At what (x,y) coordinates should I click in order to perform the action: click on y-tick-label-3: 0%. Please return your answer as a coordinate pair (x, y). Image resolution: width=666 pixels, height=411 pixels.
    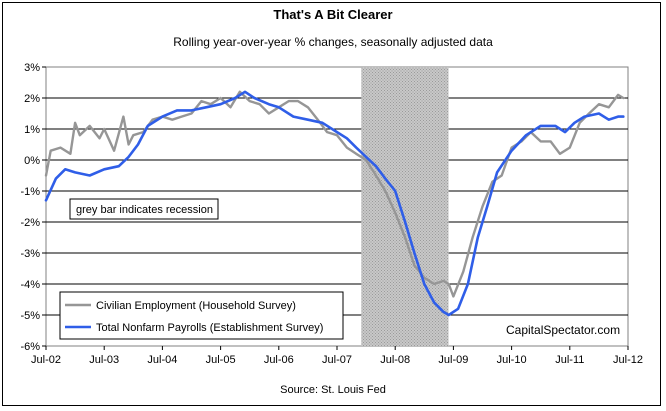
    Looking at the image, I should click on (32, 161).